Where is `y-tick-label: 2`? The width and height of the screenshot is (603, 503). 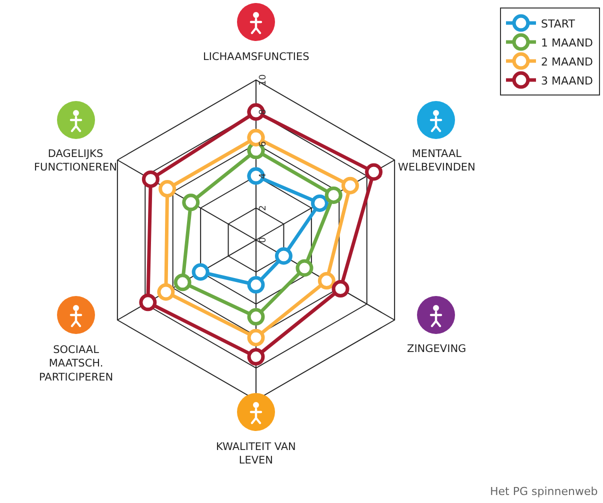 y-tick-label: 2 is located at coordinates (263, 208).